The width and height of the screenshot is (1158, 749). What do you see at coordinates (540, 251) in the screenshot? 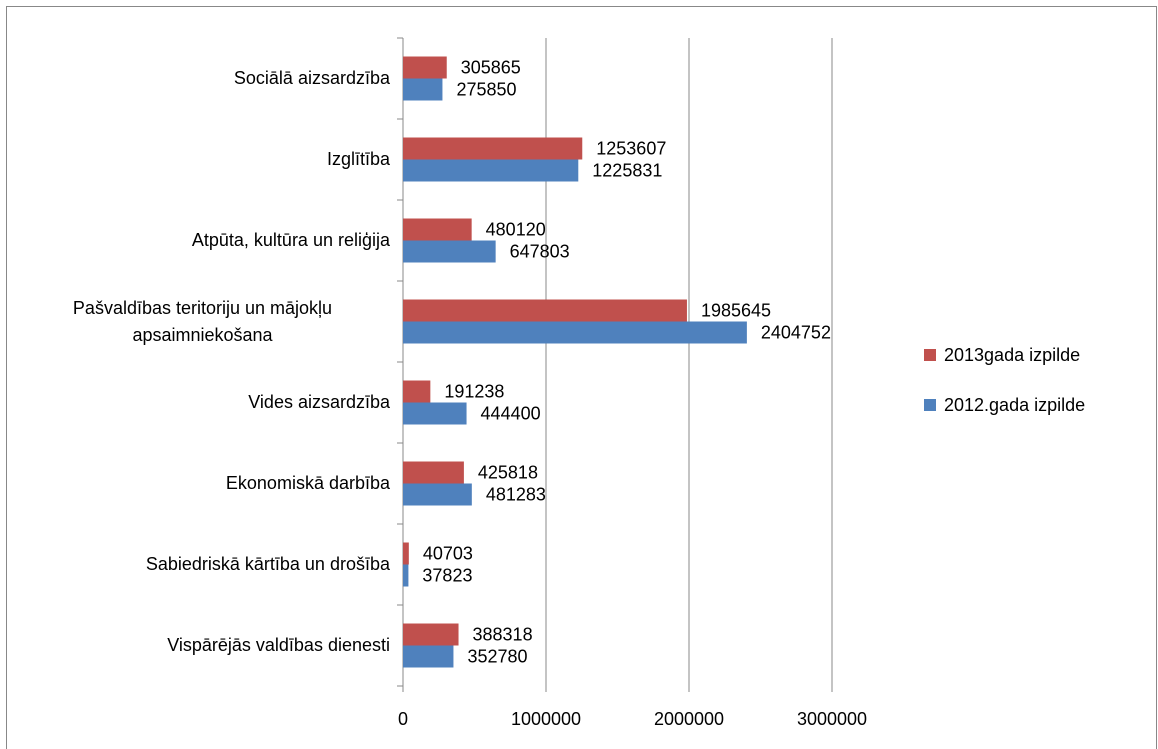
I see `data-label: 647803` at bounding box center [540, 251].